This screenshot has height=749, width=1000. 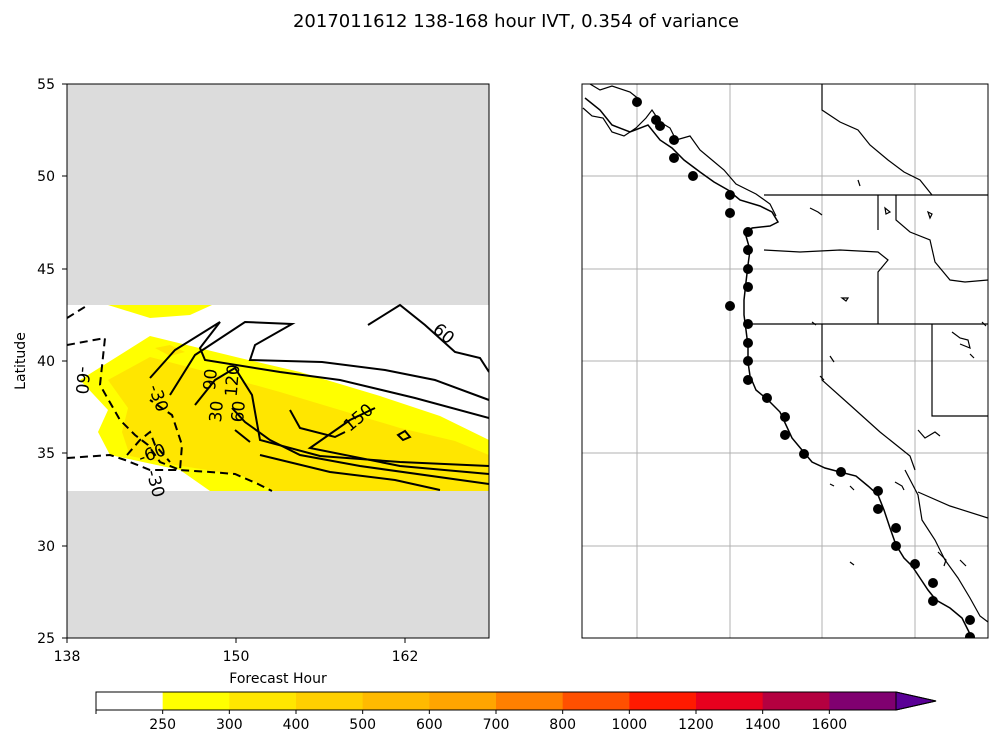 What do you see at coordinates (233, 381) in the screenshot?
I see `contour-label: 120` at bounding box center [233, 381].